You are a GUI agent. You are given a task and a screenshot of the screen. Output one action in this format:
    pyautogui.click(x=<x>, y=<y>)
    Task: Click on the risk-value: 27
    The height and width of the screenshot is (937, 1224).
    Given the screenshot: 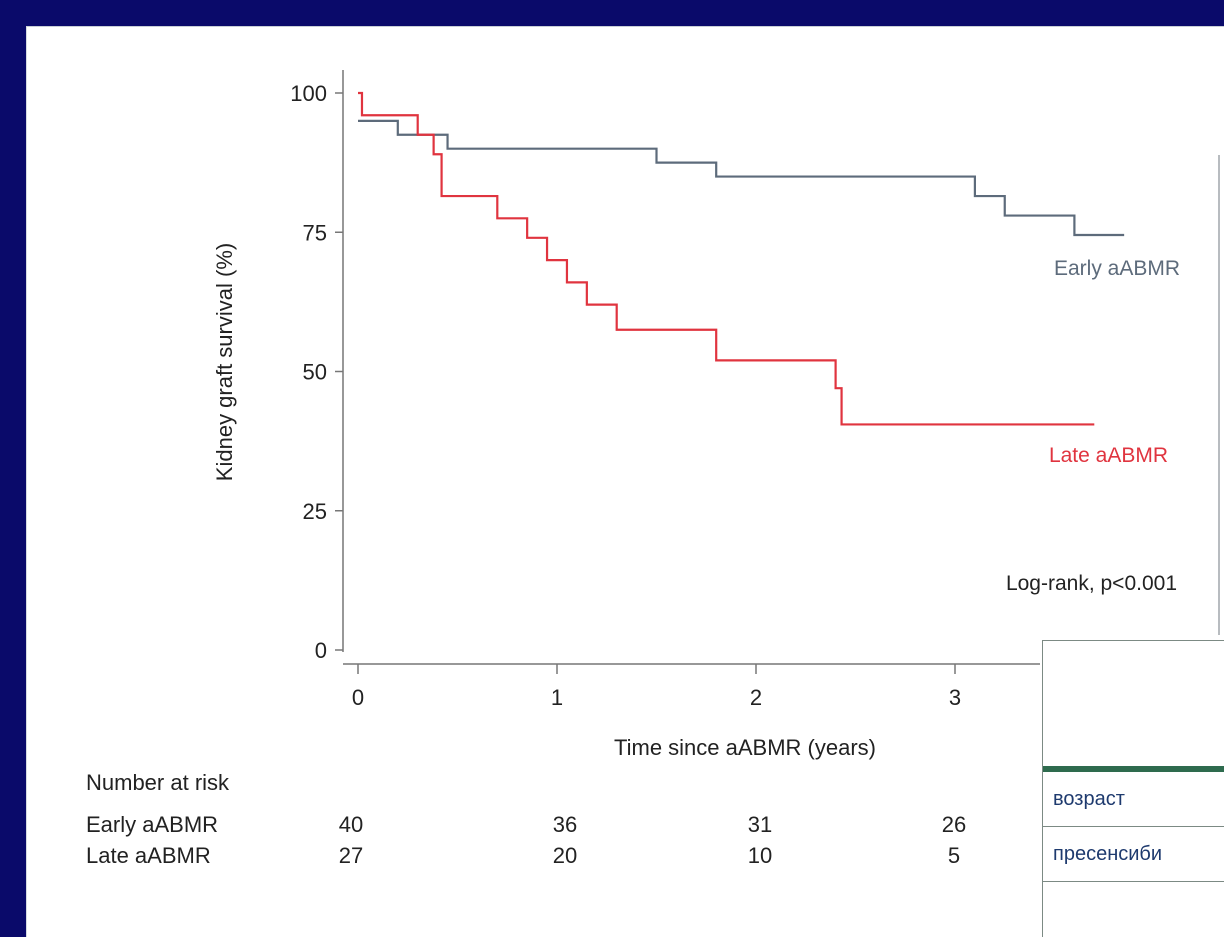 What is the action you would take?
    pyautogui.click(x=351, y=855)
    